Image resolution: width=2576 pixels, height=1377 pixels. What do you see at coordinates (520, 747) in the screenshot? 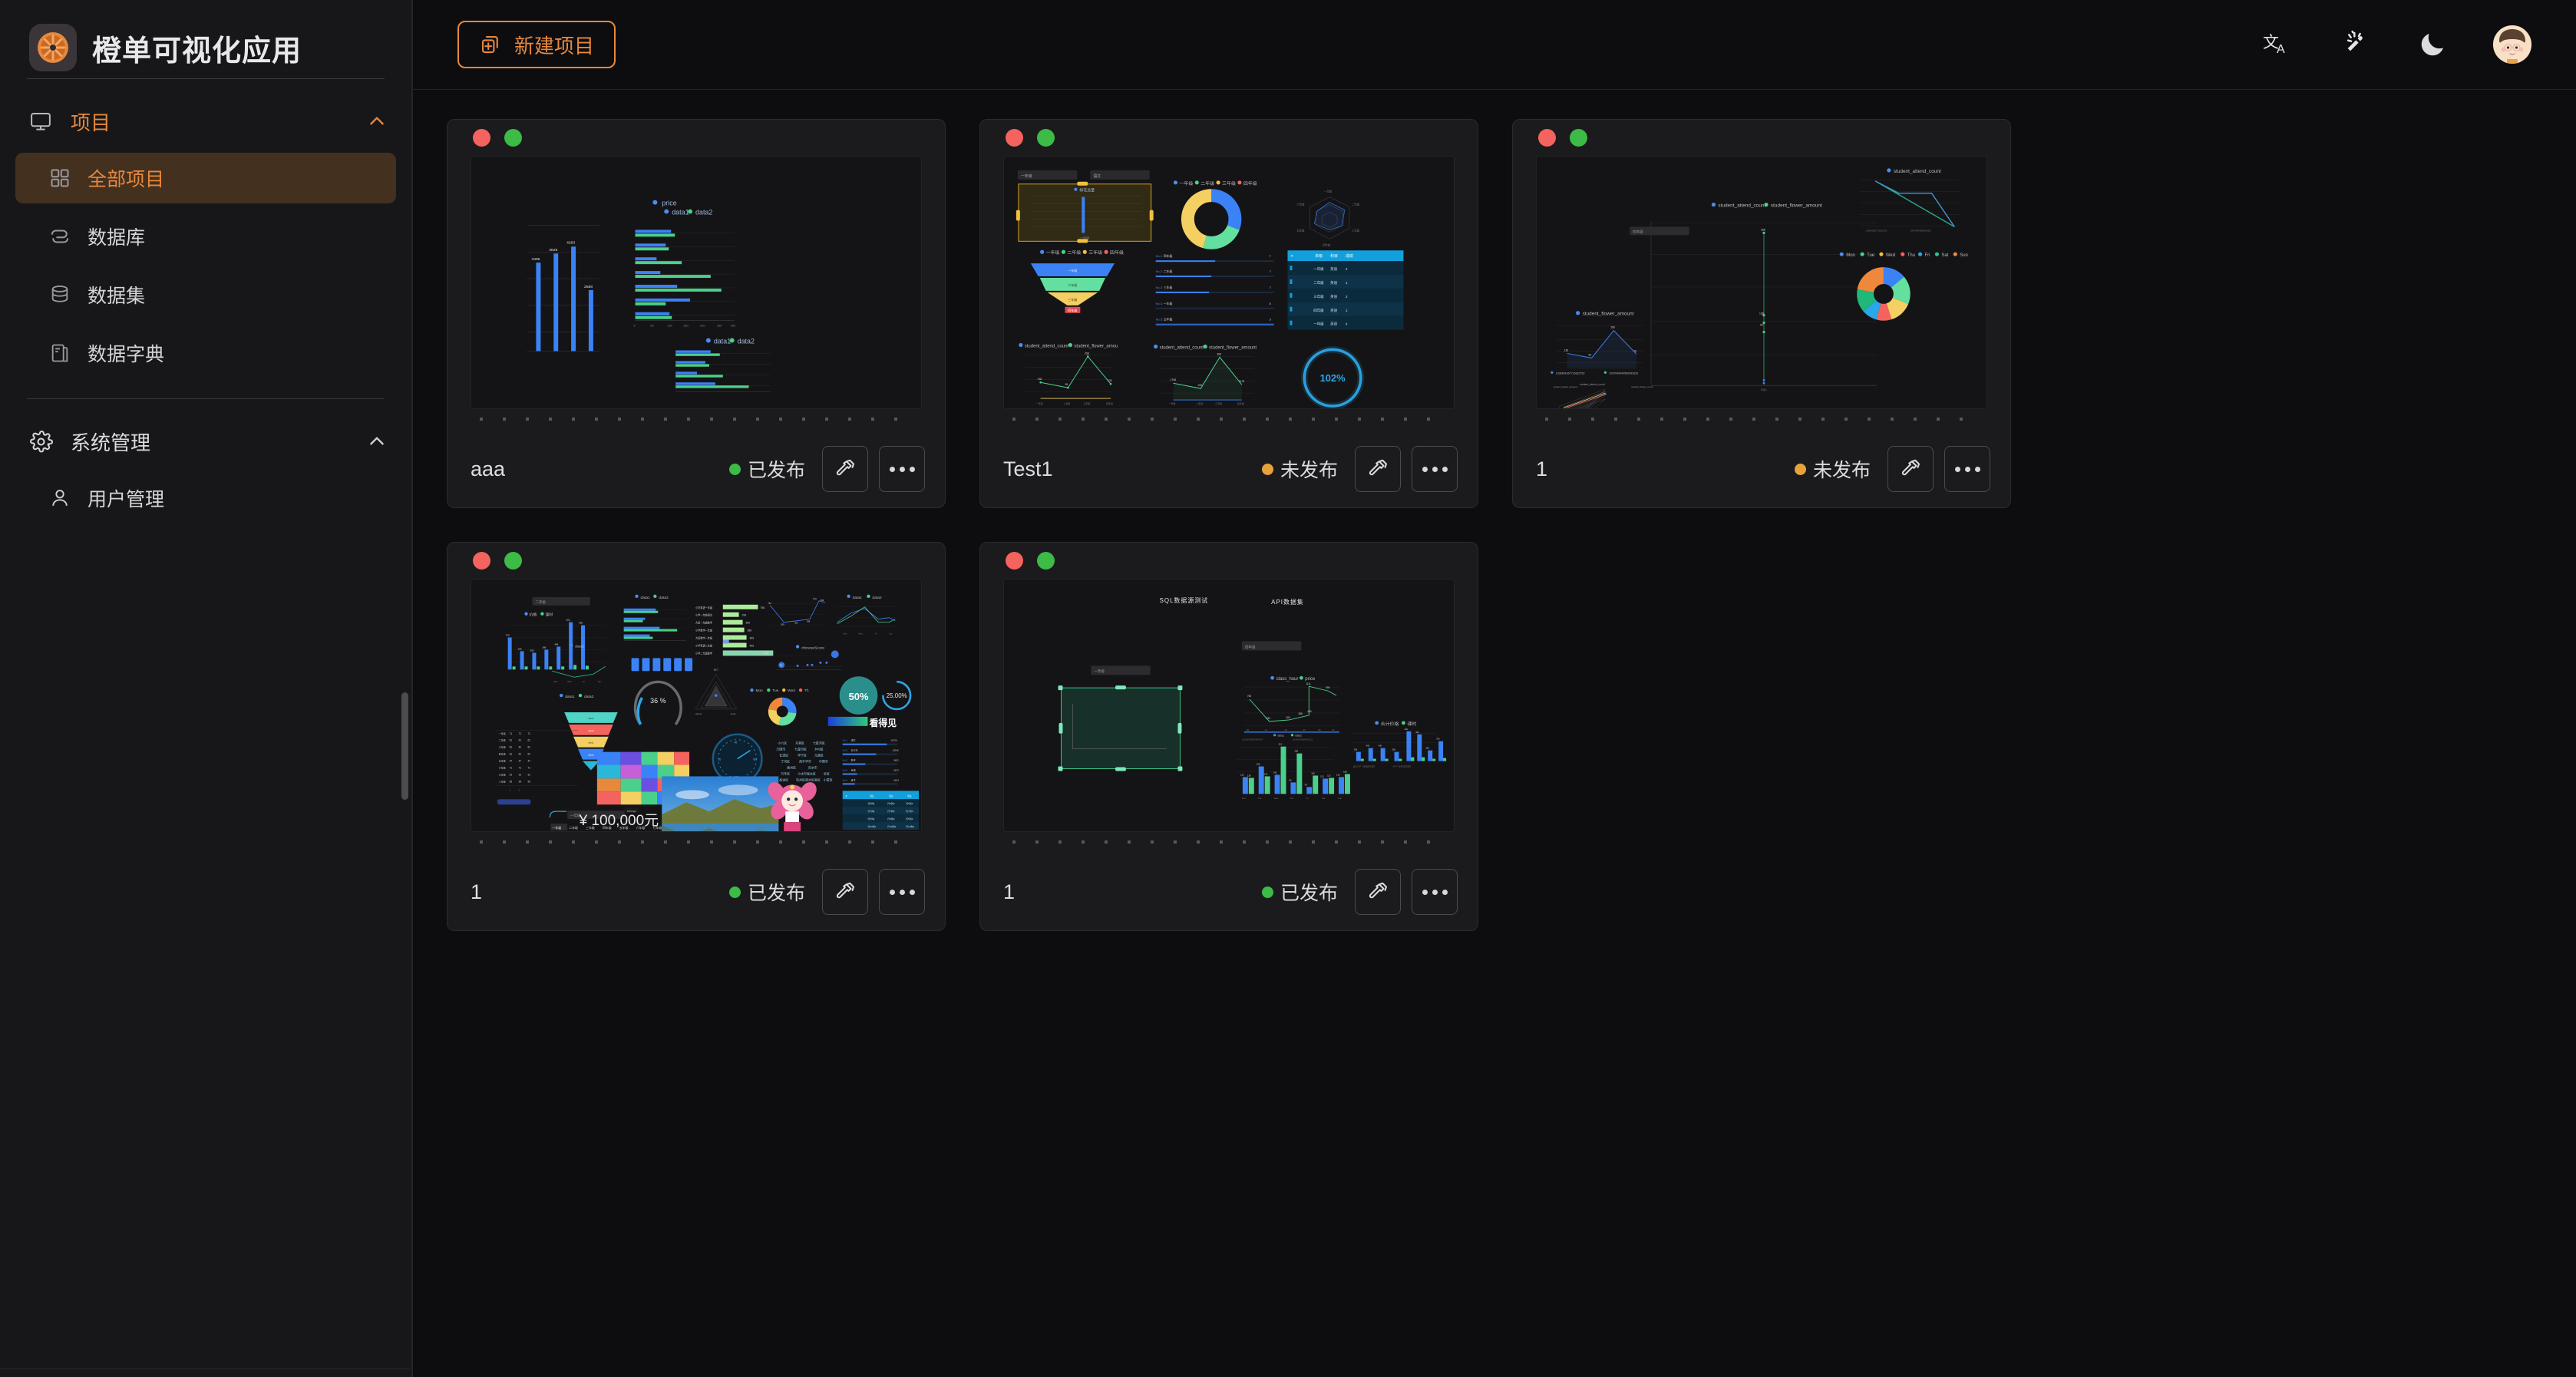
I see `svg-text: 81` at bounding box center [520, 747].